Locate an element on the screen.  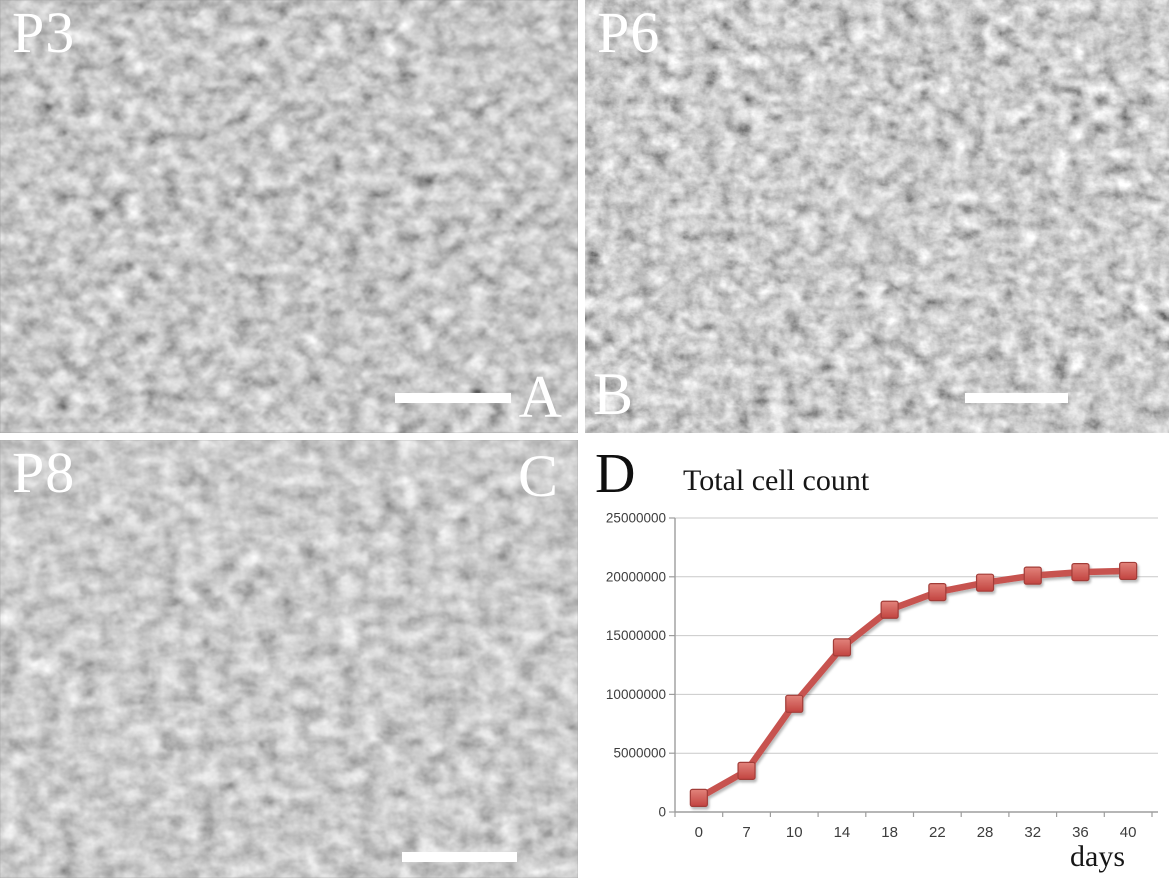
panel-letter-b: B is located at coordinates (613, 394).